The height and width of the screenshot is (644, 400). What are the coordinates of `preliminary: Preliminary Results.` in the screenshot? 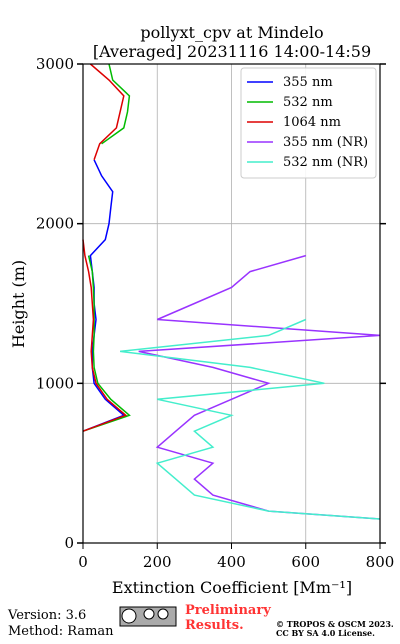 It's located at (228, 618).